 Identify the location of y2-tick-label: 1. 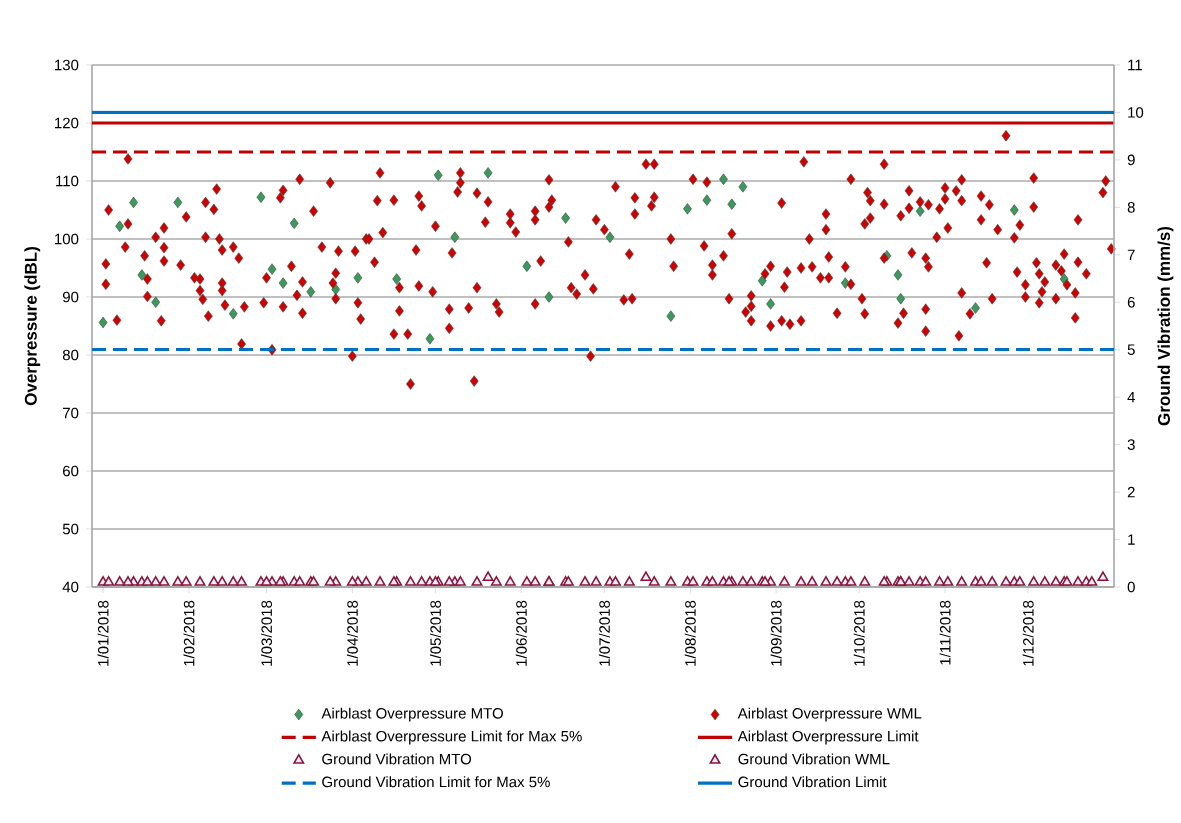
(1131, 539).